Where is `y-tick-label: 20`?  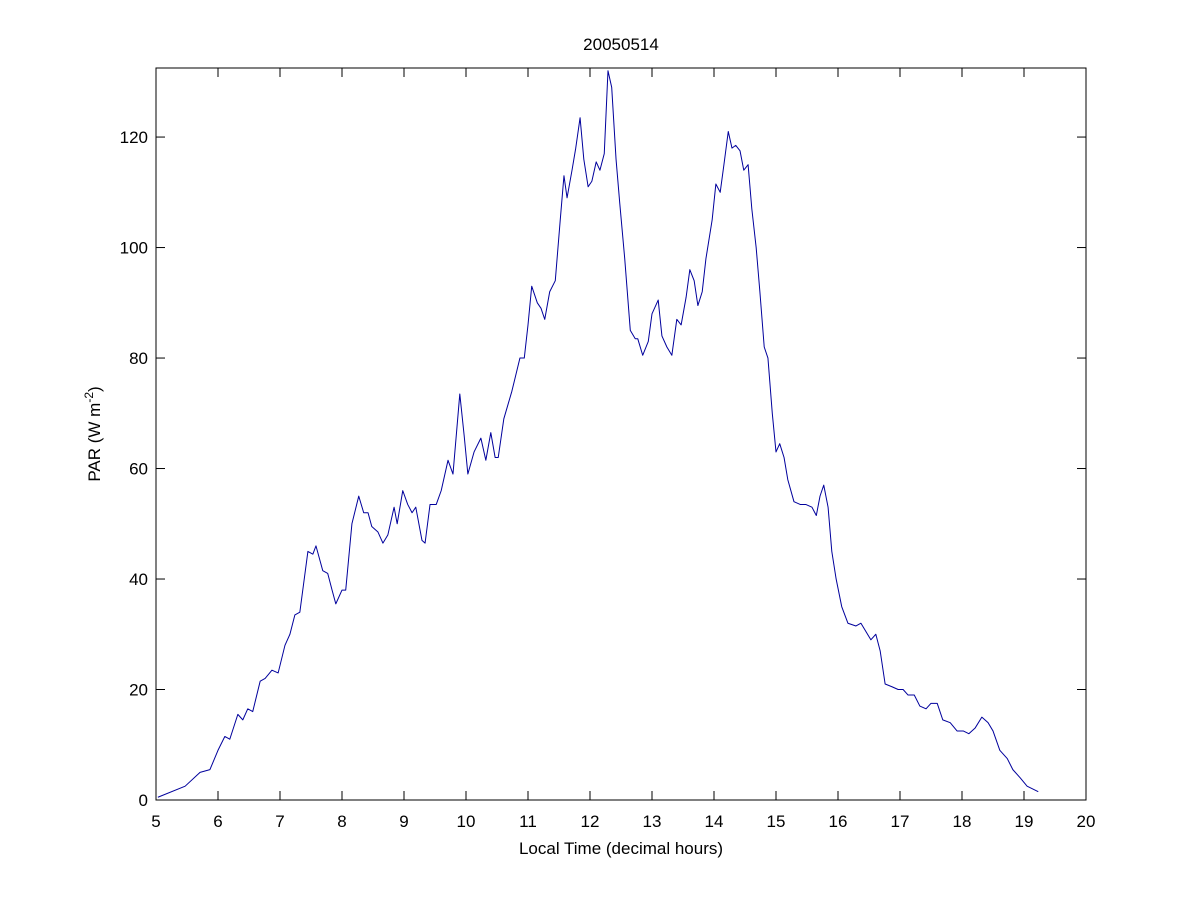 y-tick-label: 20 is located at coordinates (138, 690).